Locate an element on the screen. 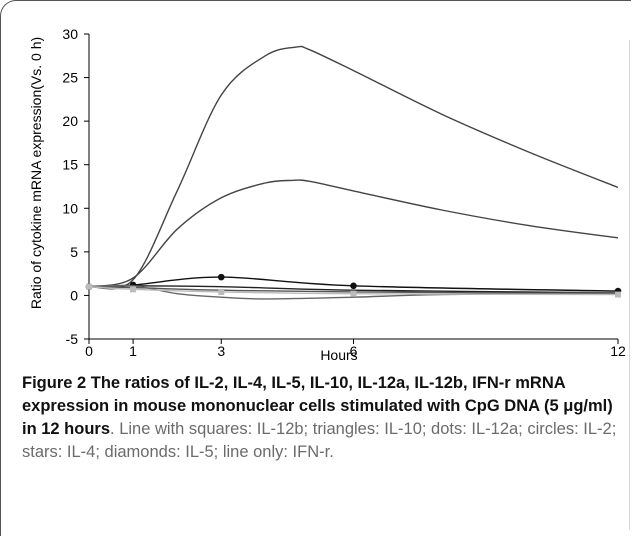 This screenshot has width=632, height=537. y-tick-label: 15 is located at coordinates (70, 165).